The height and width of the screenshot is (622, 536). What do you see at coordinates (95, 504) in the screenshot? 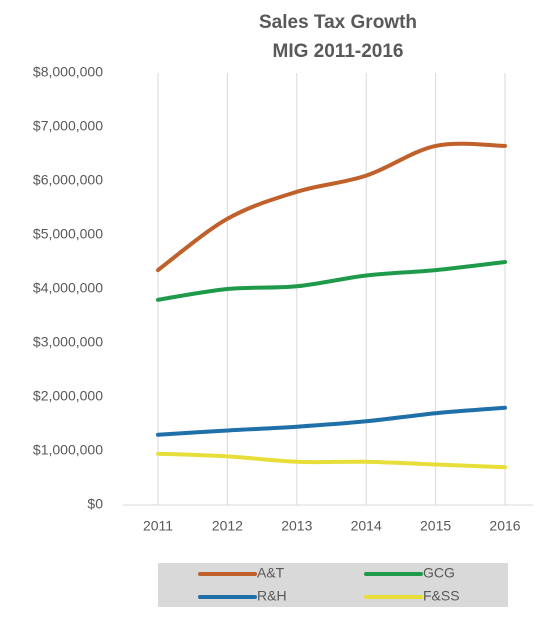
I see `y-tick-label: $0` at bounding box center [95, 504].